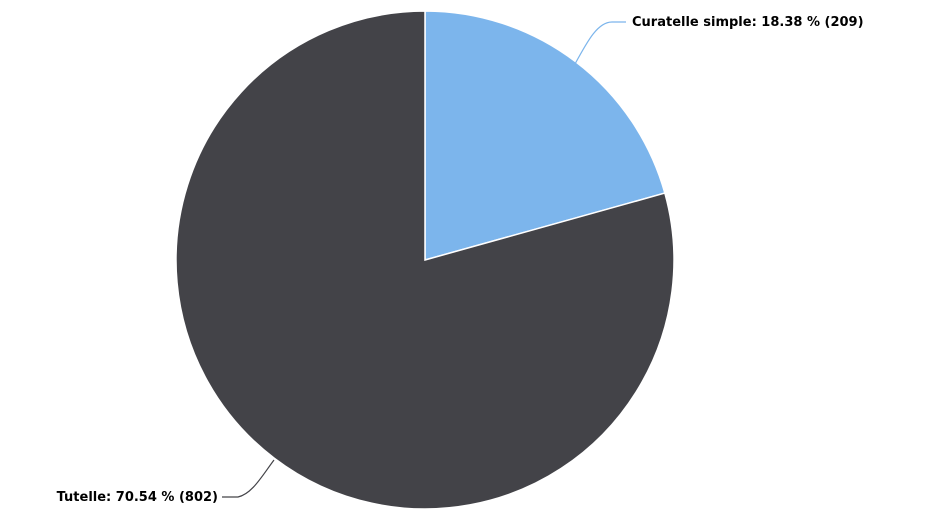 The image size is (932, 518). Describe the element at coordinates (600, 43) in the screenshot. I see `connector-curatelle-simple` at that location.